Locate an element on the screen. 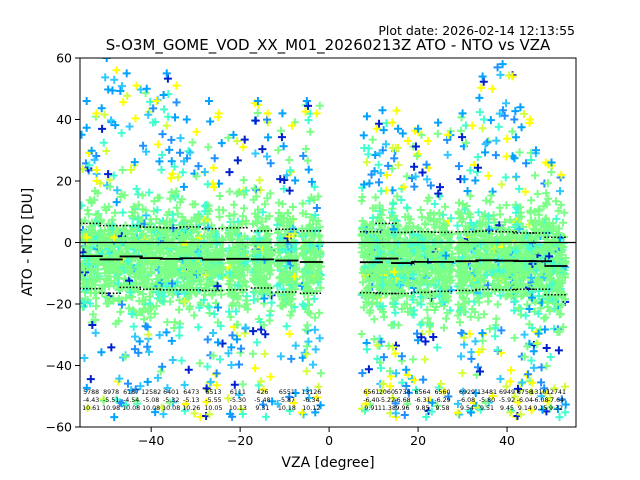 The height and width of the screenshot is (480, 640). bin-mean-label-6: -5.55 is located at coordinates (213, 400).